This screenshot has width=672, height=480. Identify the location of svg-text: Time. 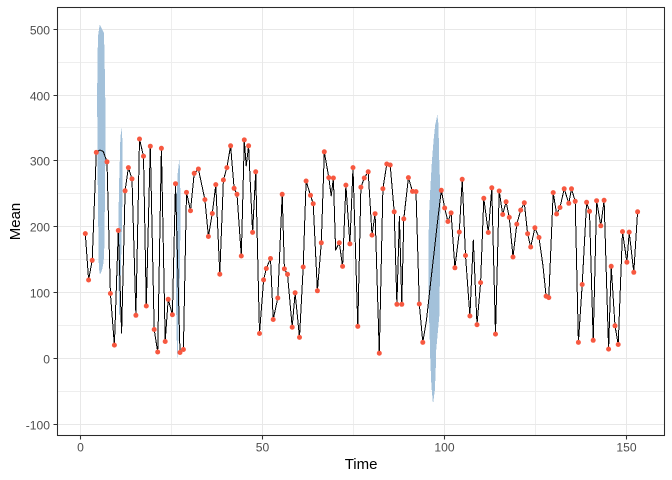
(361, 464).